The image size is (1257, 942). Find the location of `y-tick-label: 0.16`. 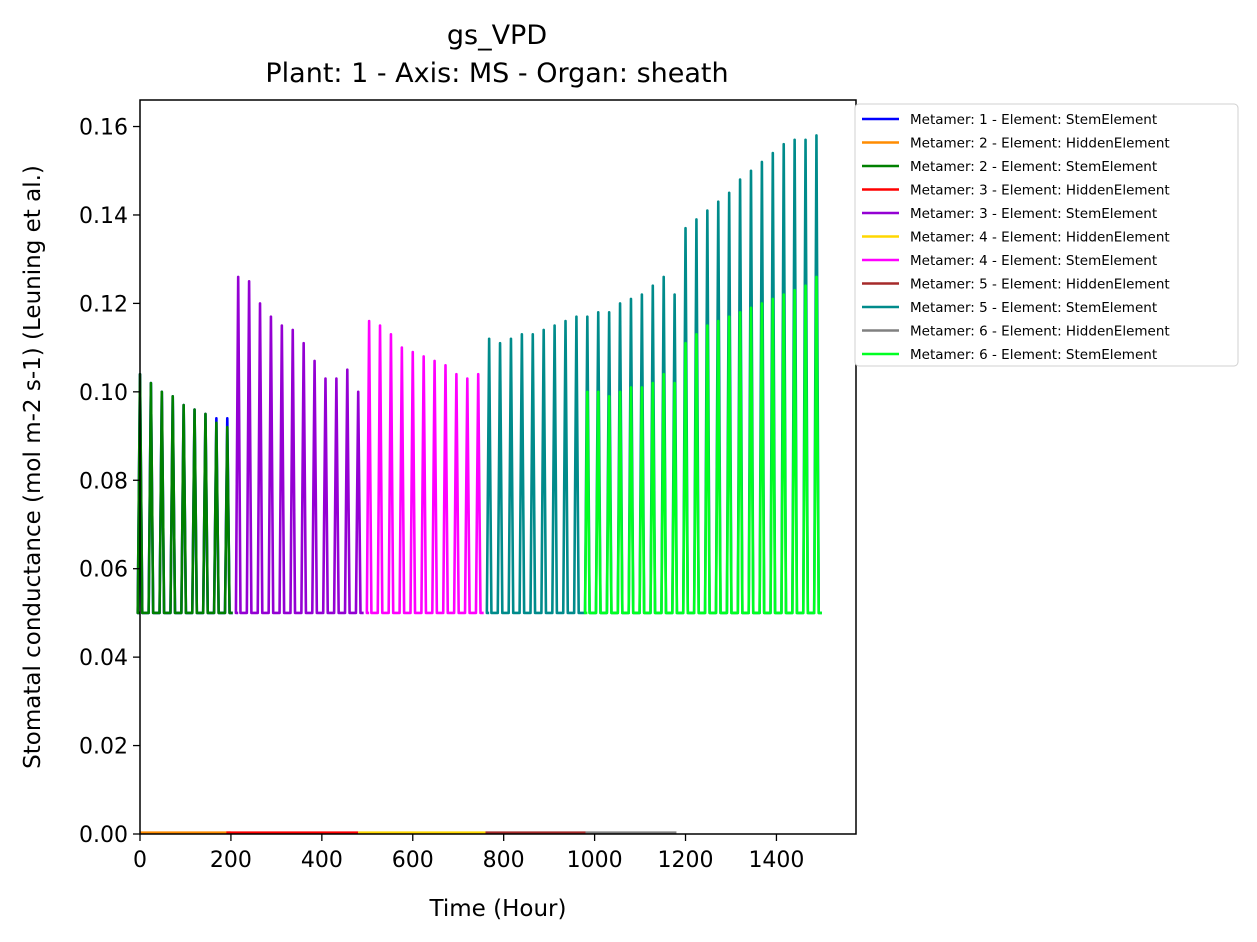

y-tick-label: 0.16 is located at coordinates (103, 128).